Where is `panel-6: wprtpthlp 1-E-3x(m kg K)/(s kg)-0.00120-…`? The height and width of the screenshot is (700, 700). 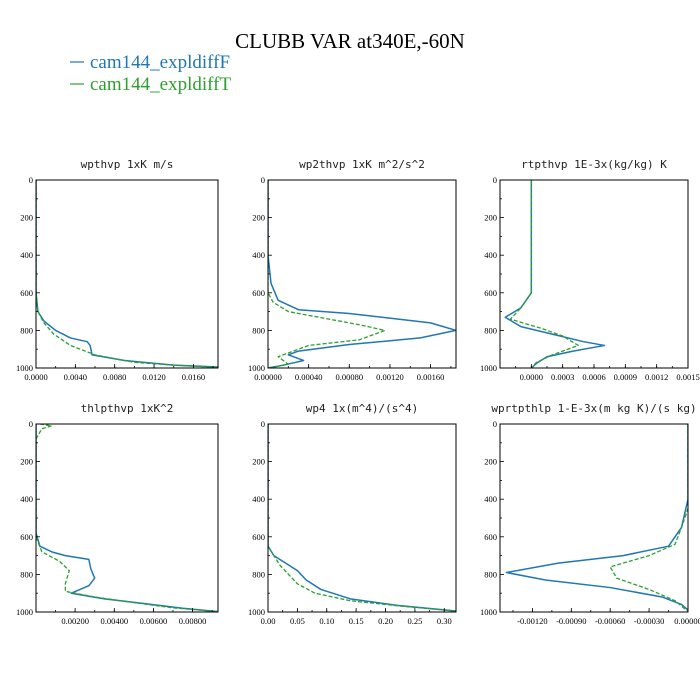 panel-6: wprtpthlp 1-E-3x(m kg K)/(s kg)-0.00120-… is located at coordinates (590, 514).